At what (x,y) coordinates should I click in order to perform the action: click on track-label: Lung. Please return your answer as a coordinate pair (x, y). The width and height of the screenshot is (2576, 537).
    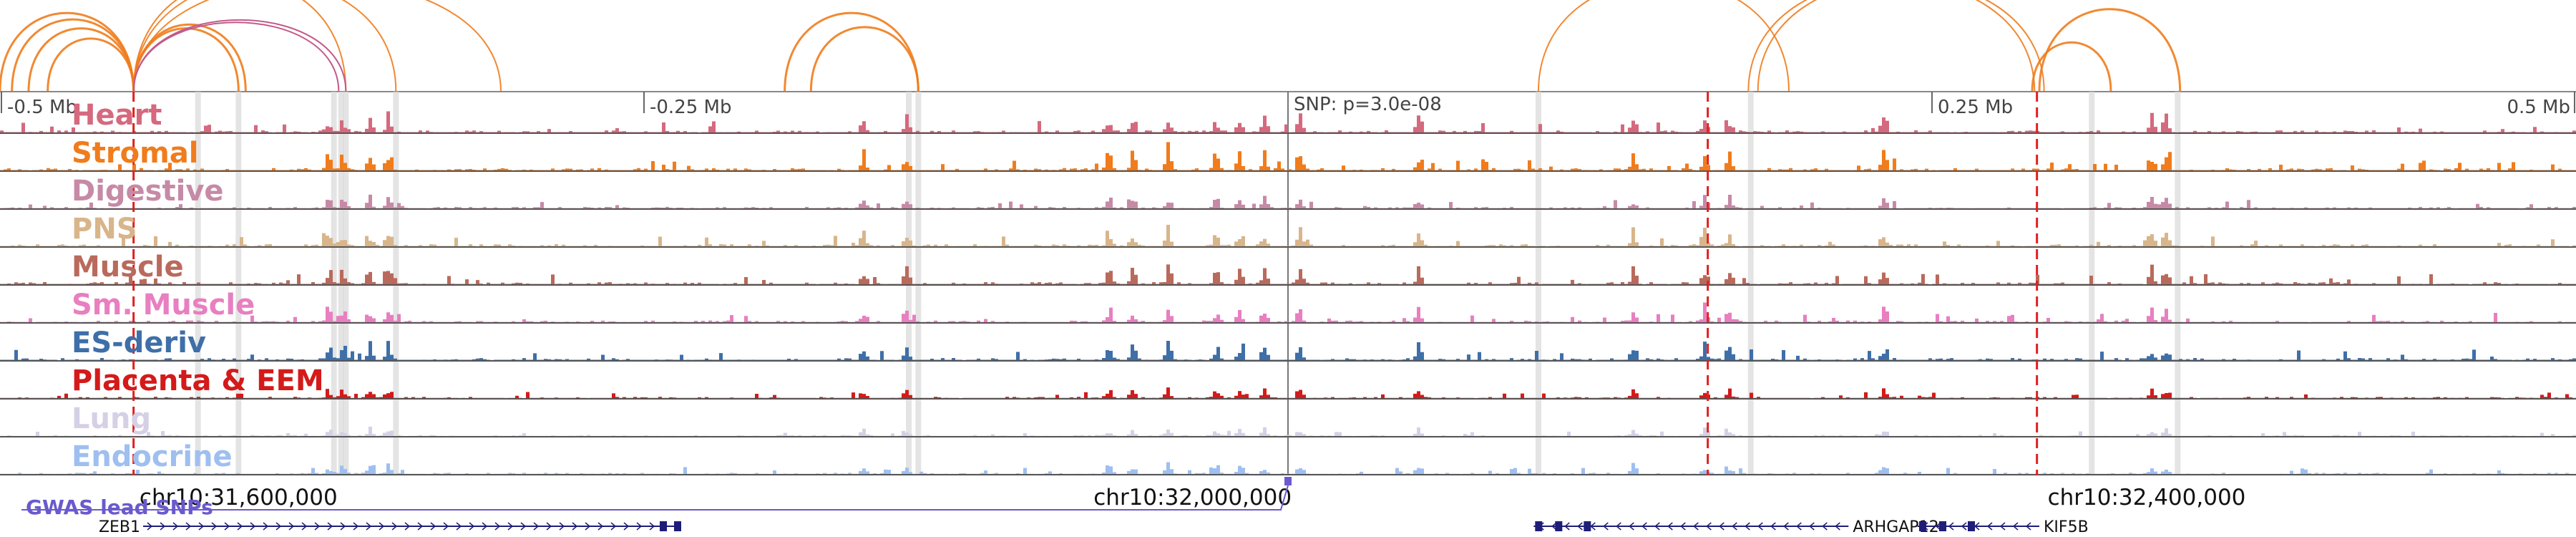
    Looking at the image, I should click on (111, 418).